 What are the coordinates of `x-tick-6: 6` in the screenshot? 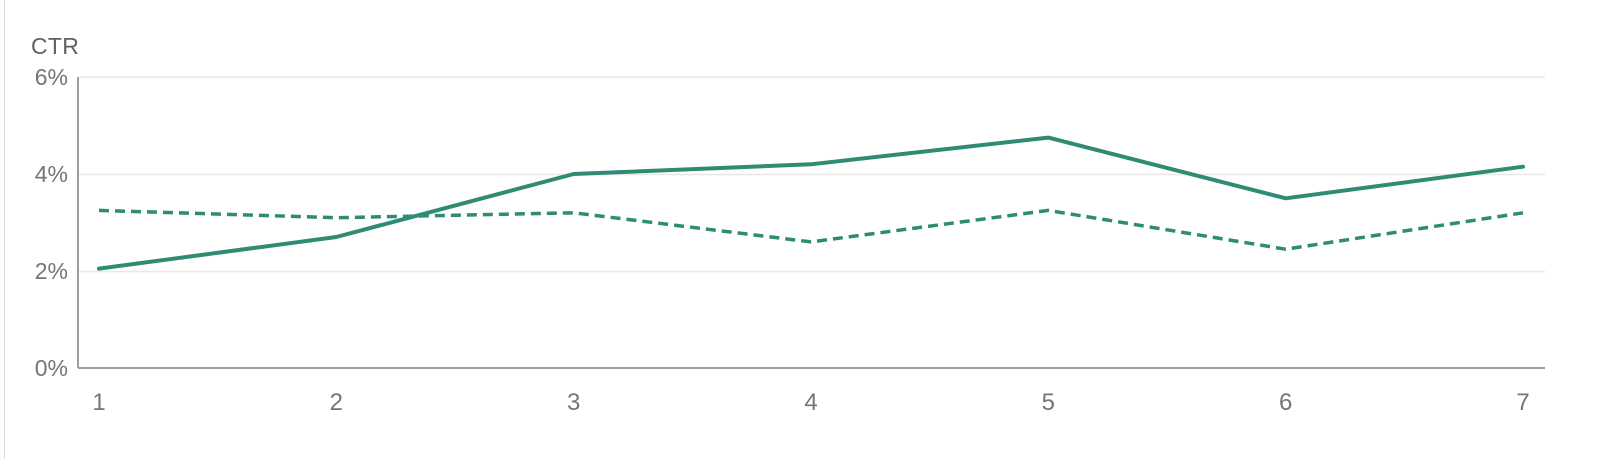 It's located at (1286, 402).